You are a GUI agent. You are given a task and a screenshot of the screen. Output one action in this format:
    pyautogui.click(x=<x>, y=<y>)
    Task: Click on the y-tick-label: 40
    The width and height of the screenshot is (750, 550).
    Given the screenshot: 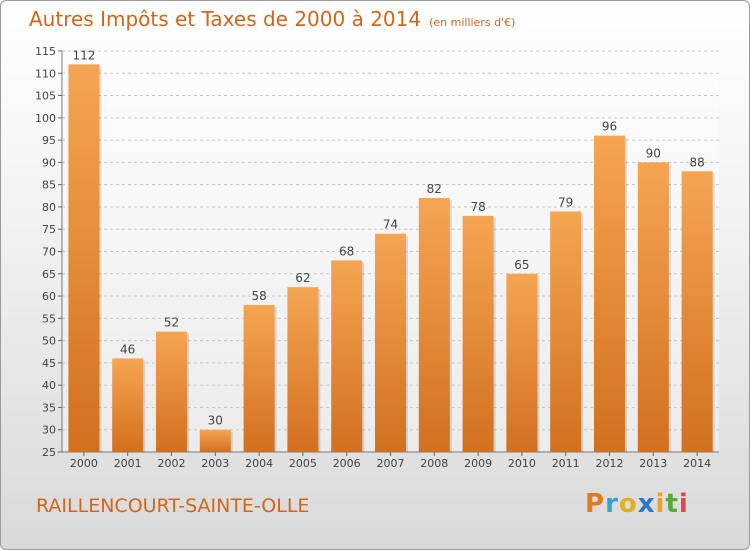 What is the action you would take?
    pyautogui.click(x=49, y=385)
    